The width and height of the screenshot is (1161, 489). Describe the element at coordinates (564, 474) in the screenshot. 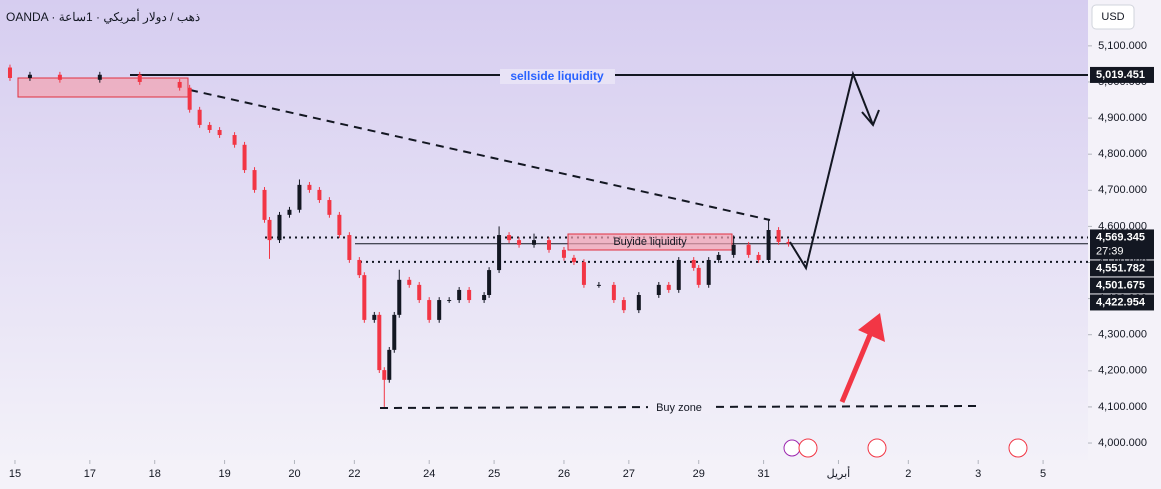

I see `x-tick-label: 26` at that location.